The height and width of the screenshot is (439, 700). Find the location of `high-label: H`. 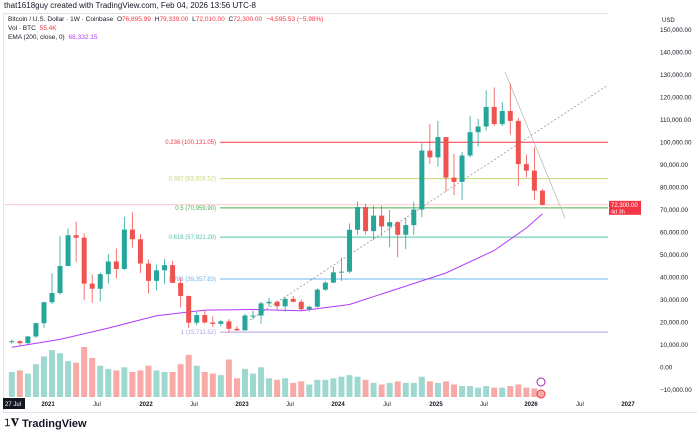

high-label: H is located at coordinates (157, 19).